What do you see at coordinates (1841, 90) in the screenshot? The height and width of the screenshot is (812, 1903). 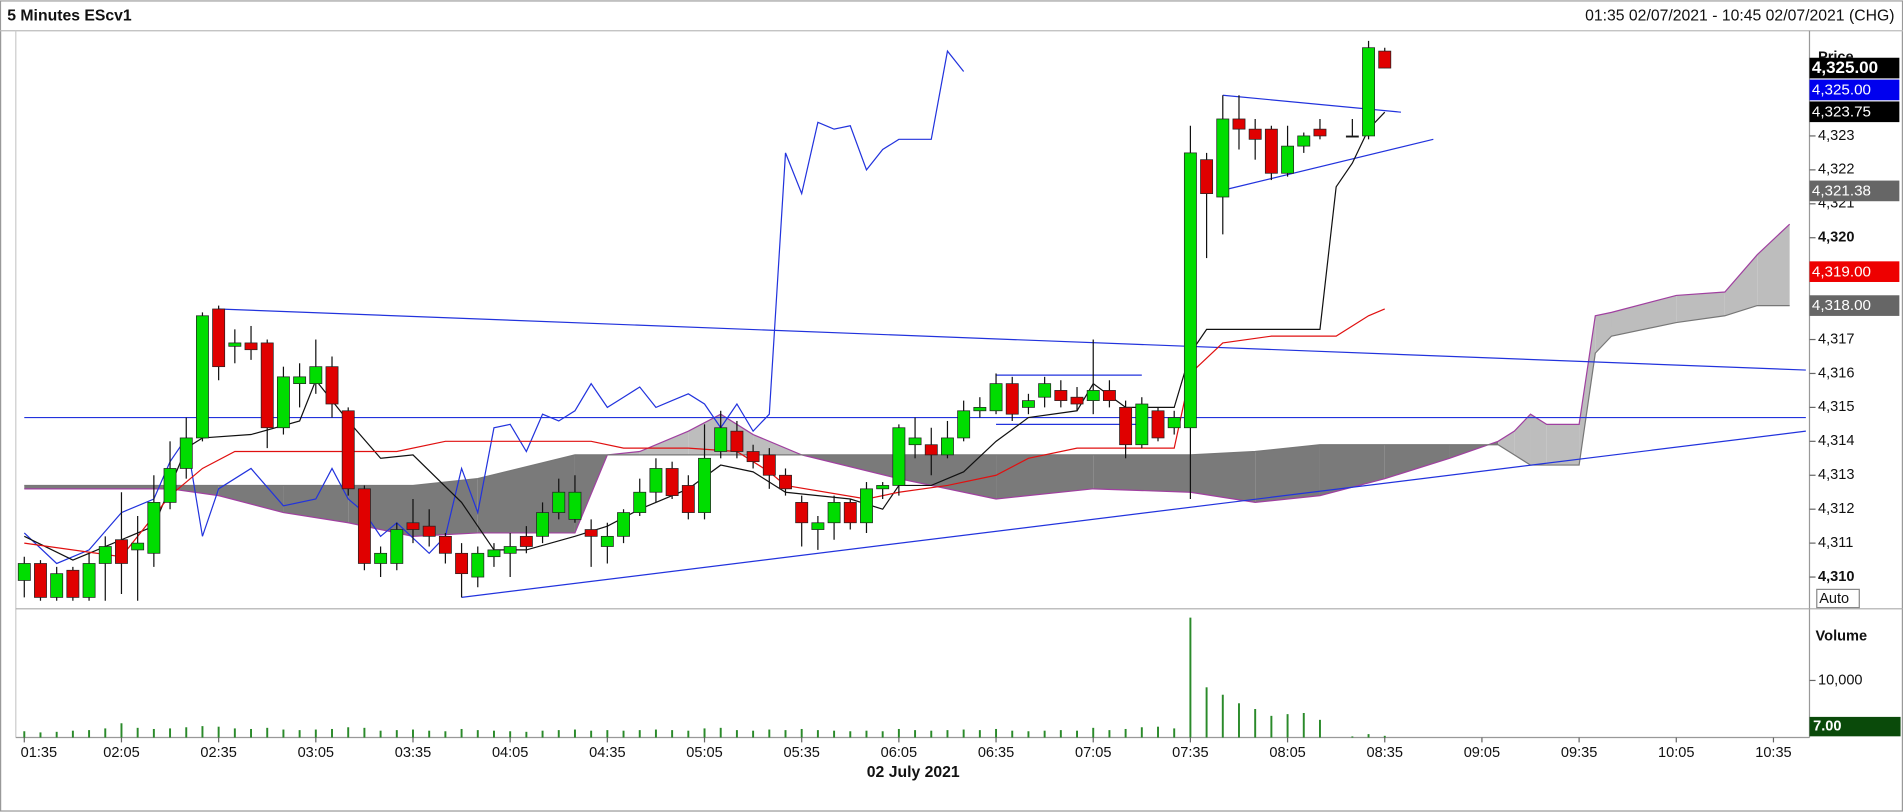 I see `price-label: 4,325.00` at bounding box center [1841, 90].